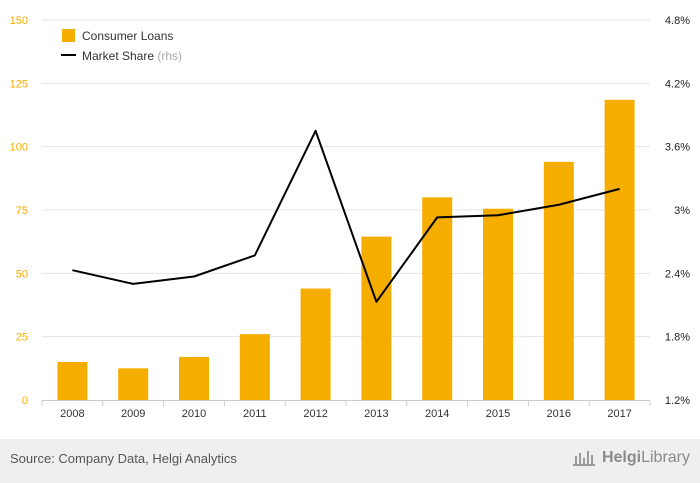 This screenshot has width=700, height=483. I want to click on legend-swatch-consumer-loans, so click(68, 35).